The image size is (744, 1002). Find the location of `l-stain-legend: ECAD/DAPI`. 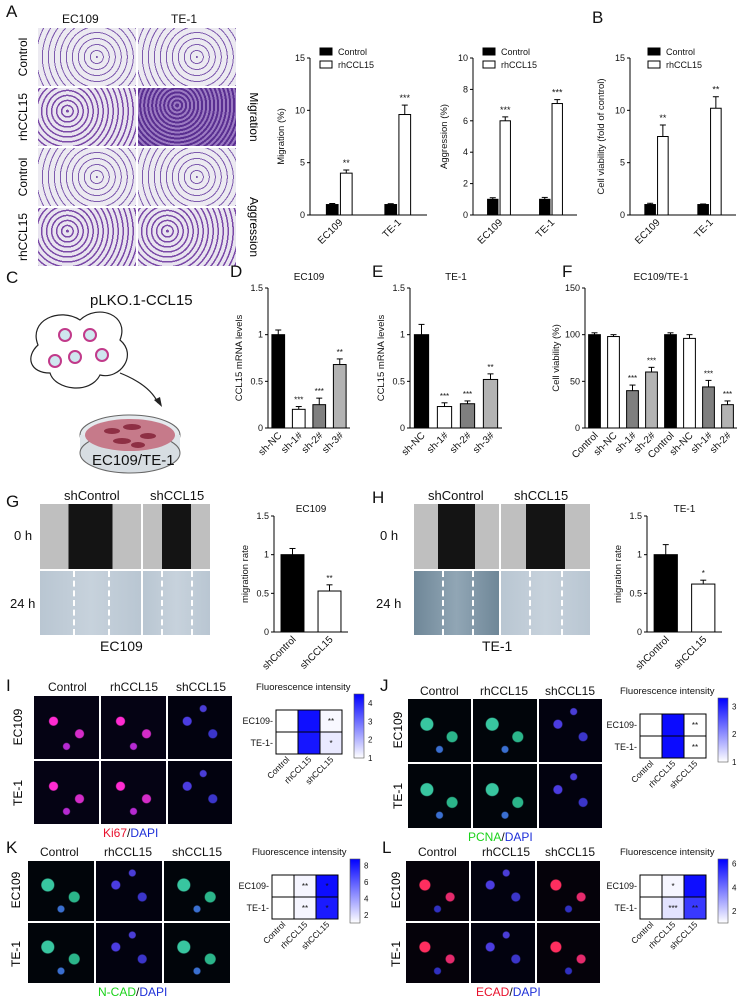

l-stain-legend: ECAD/DAPI is located at coordinates (508, 992).